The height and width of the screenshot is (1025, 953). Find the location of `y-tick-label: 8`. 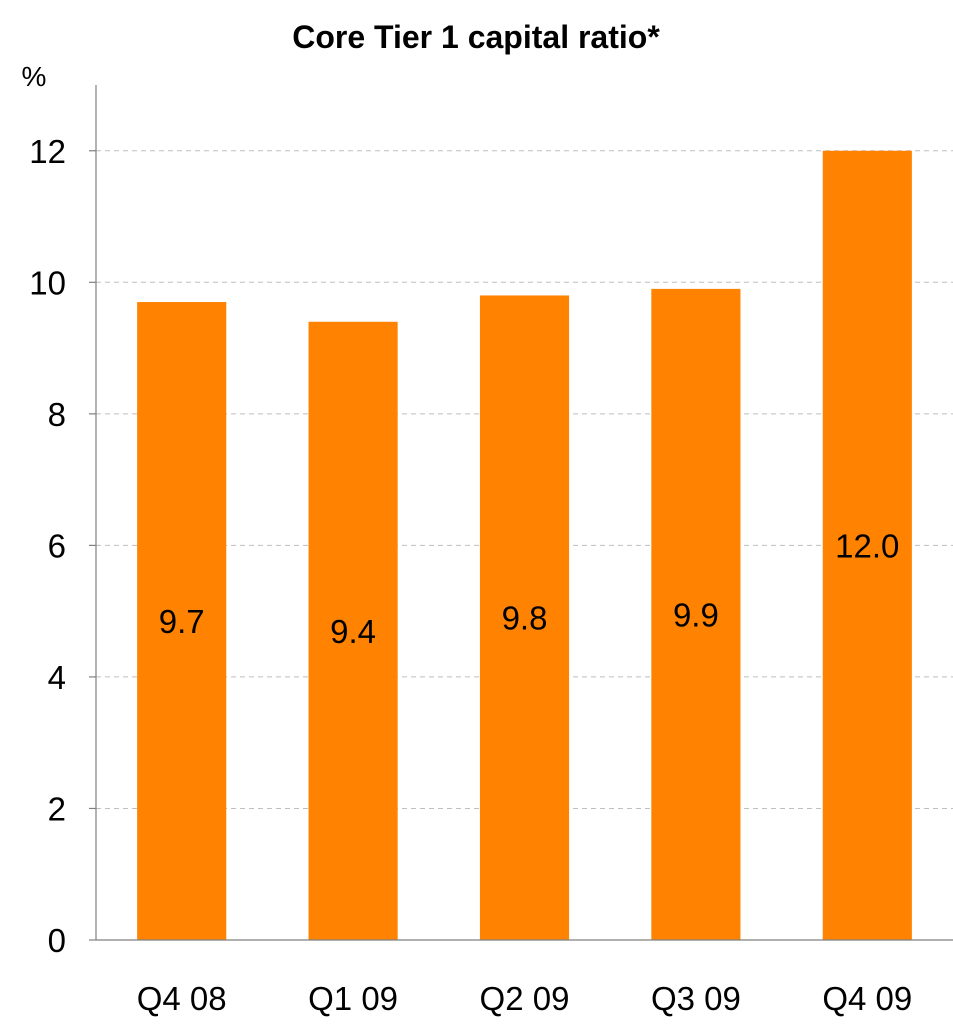

y-tick-label: 8 is located at coordinates (57, 414).